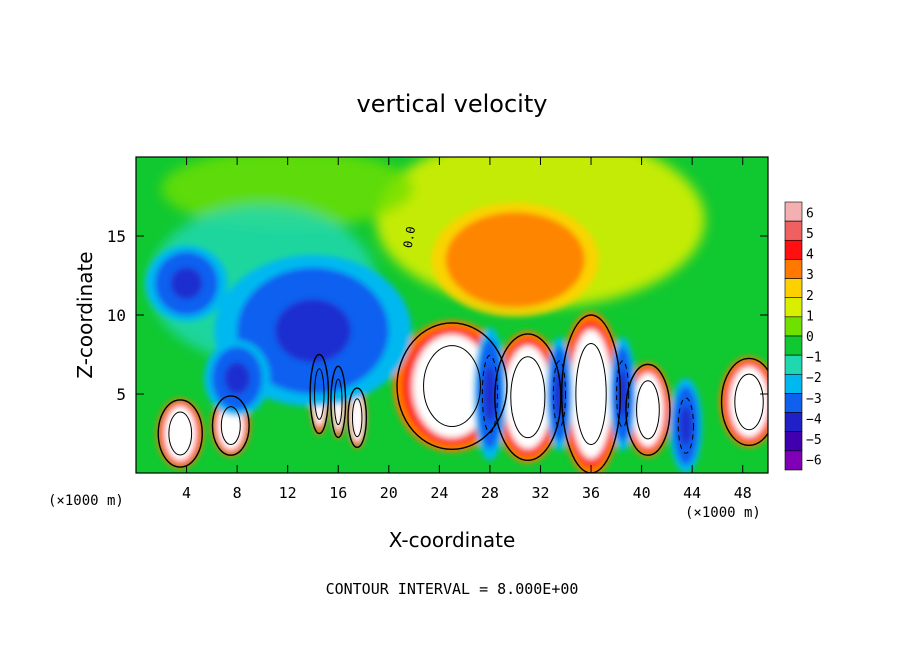 The width and height of the screenshot is (904, 654). I want to click on colorbar-label: 4, so click(810, 255).